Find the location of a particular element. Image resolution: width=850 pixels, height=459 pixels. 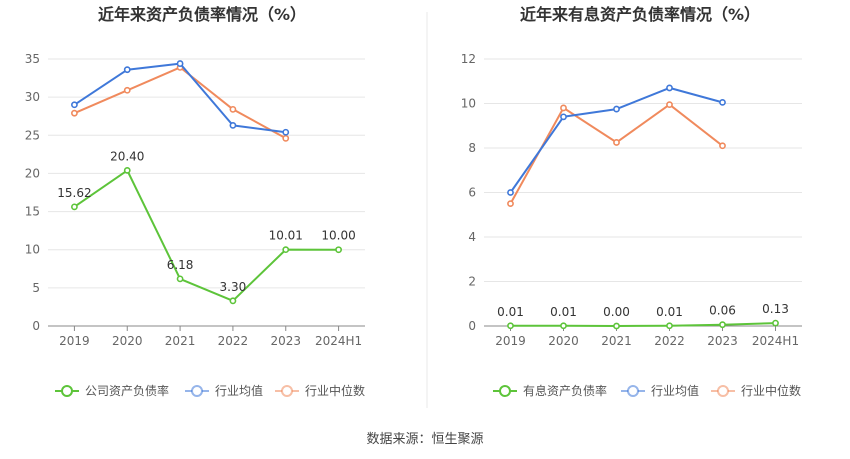

chart2-y-tick-label: 8 is located at coordinates (472, 148).